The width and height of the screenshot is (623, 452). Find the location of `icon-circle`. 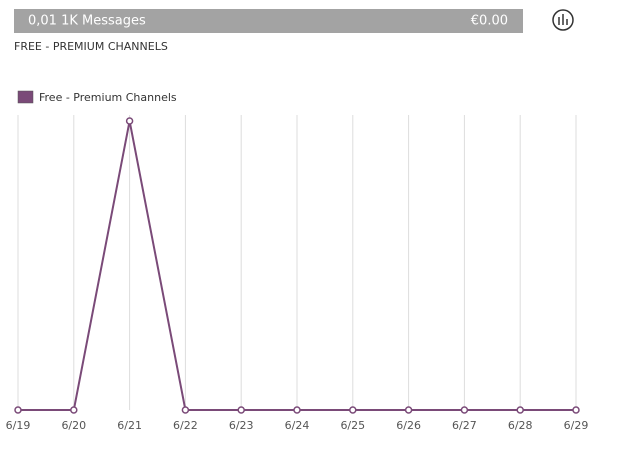

icon-circle is located at coordinates (563, 20).